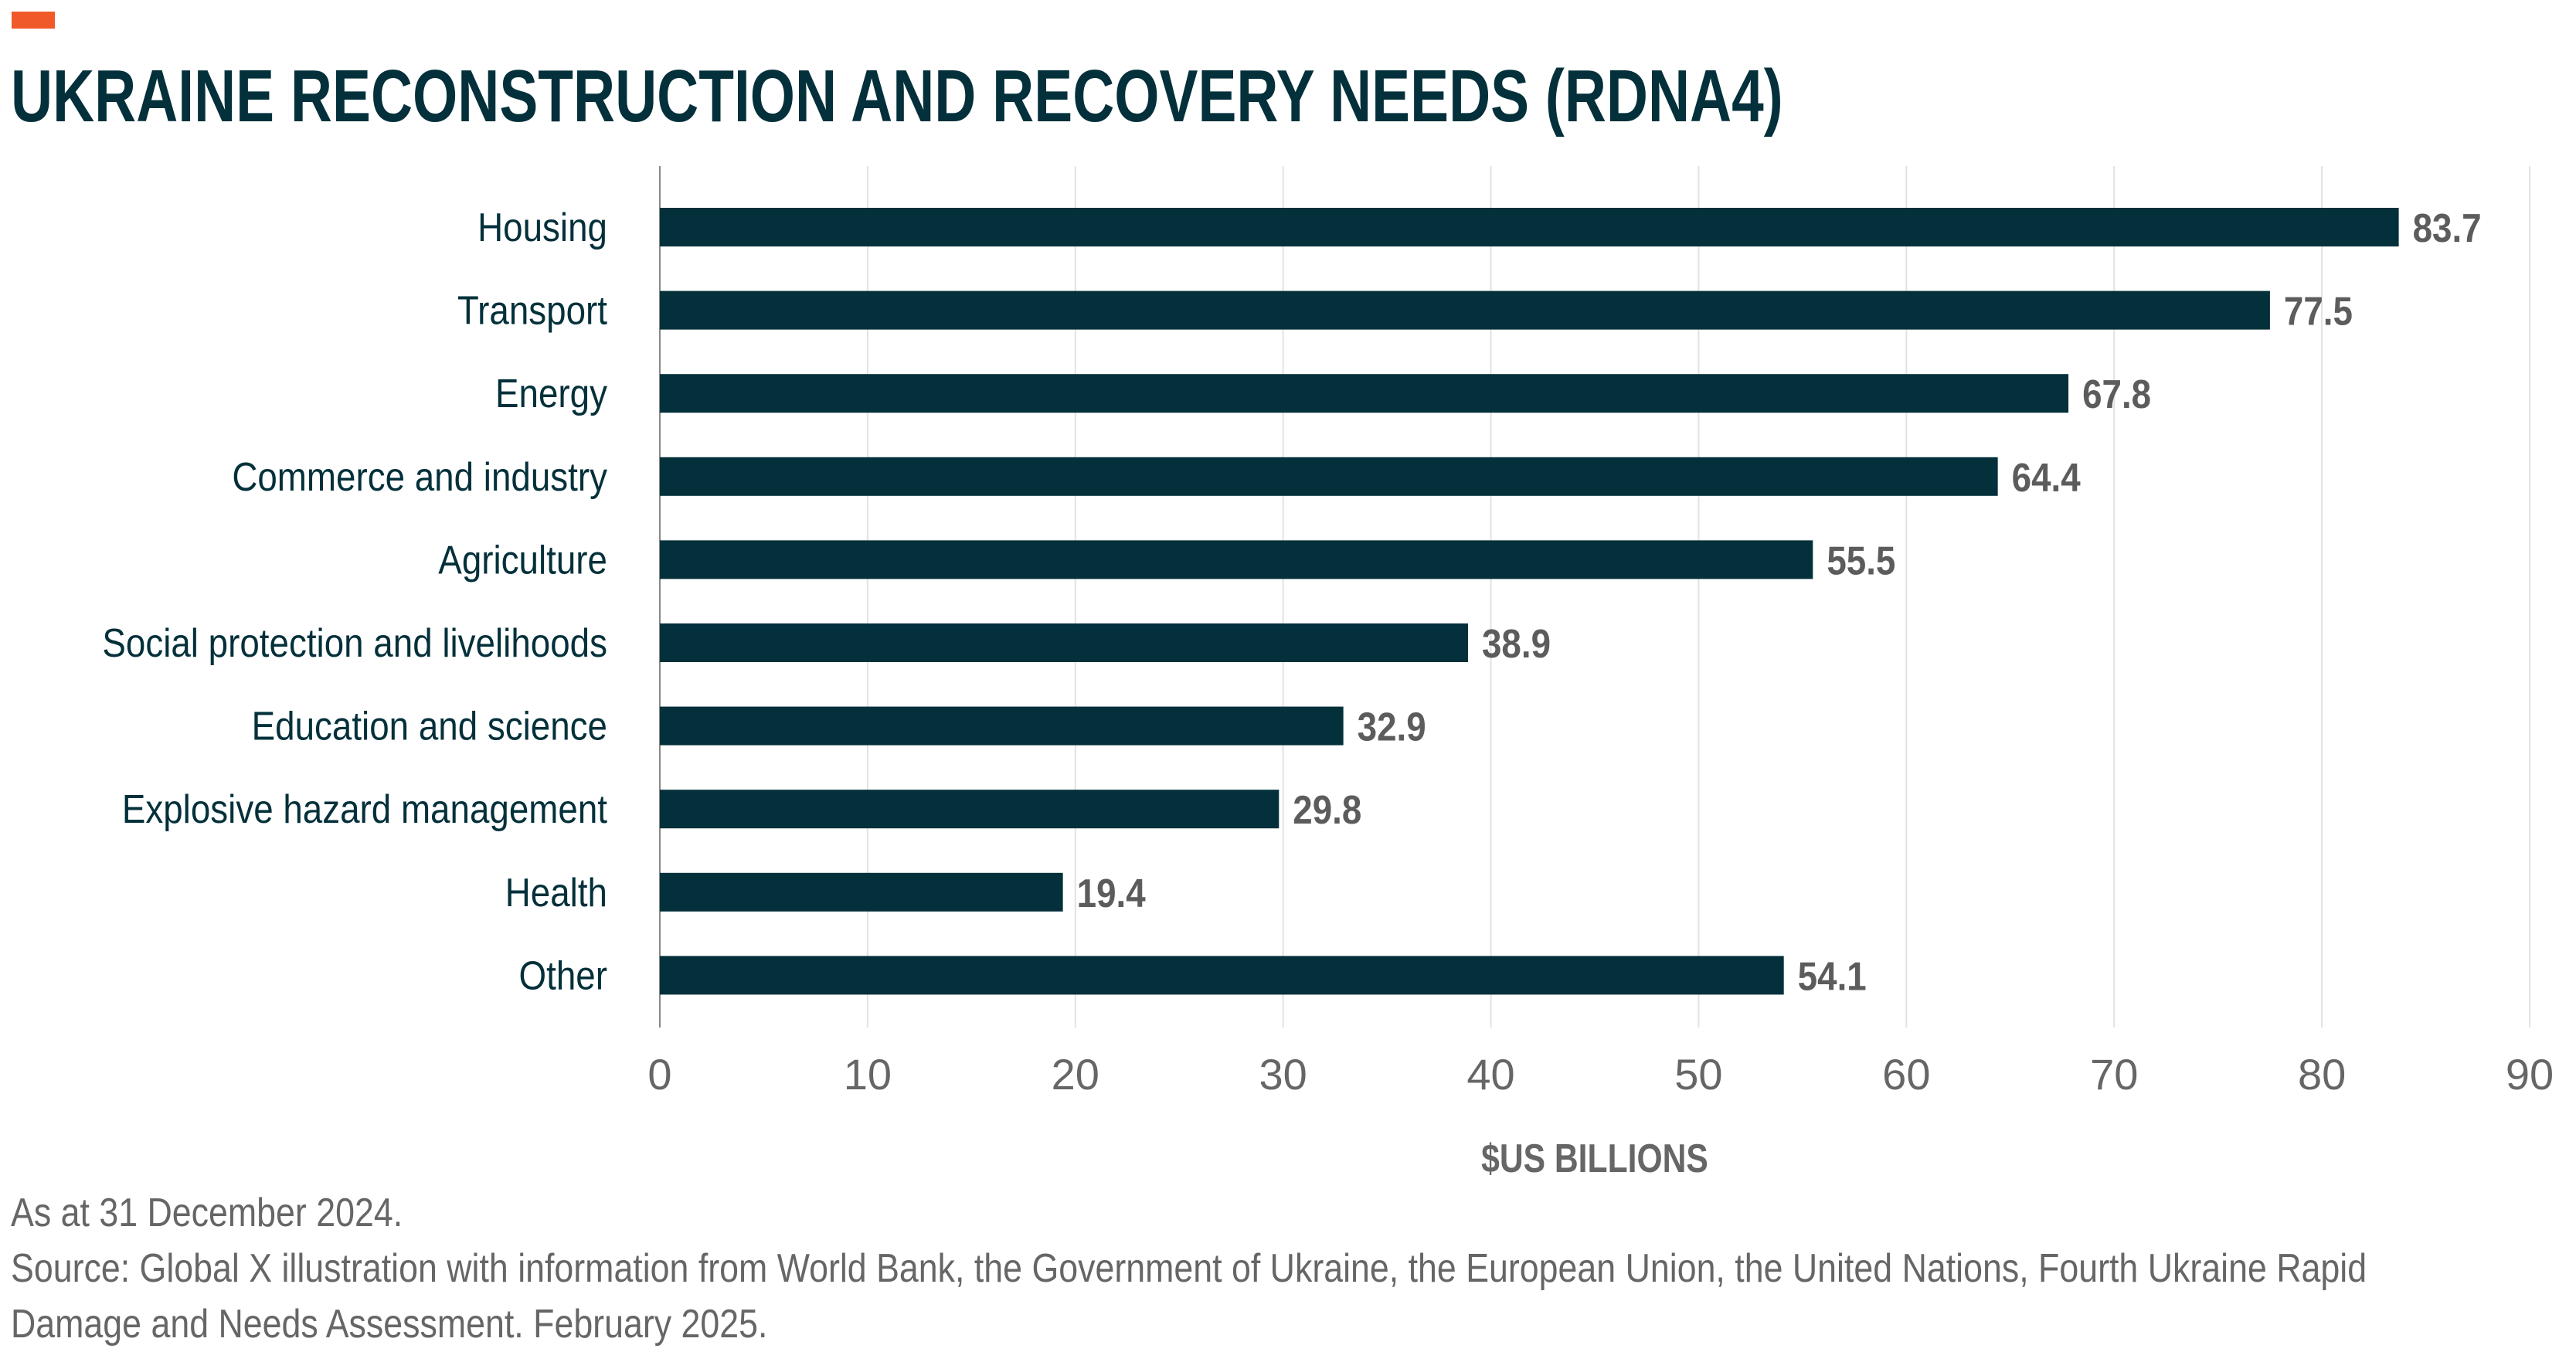  What do you see at coordinates (2046, 478) in the screenshot?
I see `data-label: 64.4` at bounding box center [2046, 478].